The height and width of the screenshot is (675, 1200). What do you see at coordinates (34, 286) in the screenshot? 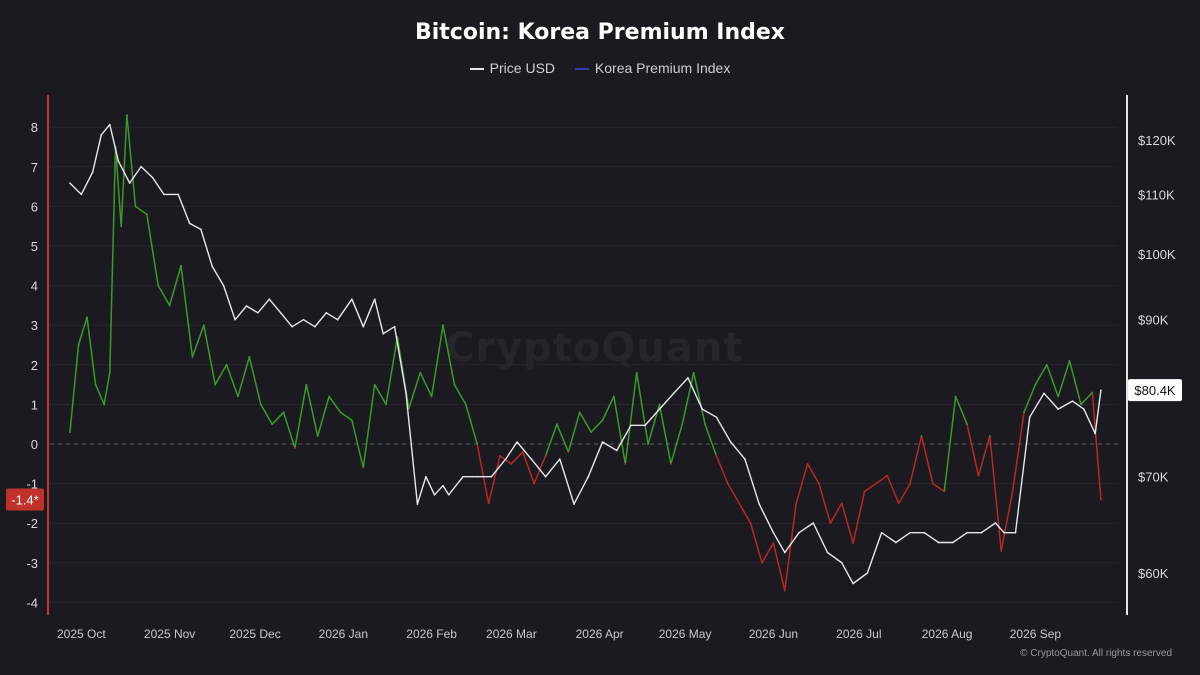
I see `y-left-tick-label: 4` at bounding box center [34, 286].